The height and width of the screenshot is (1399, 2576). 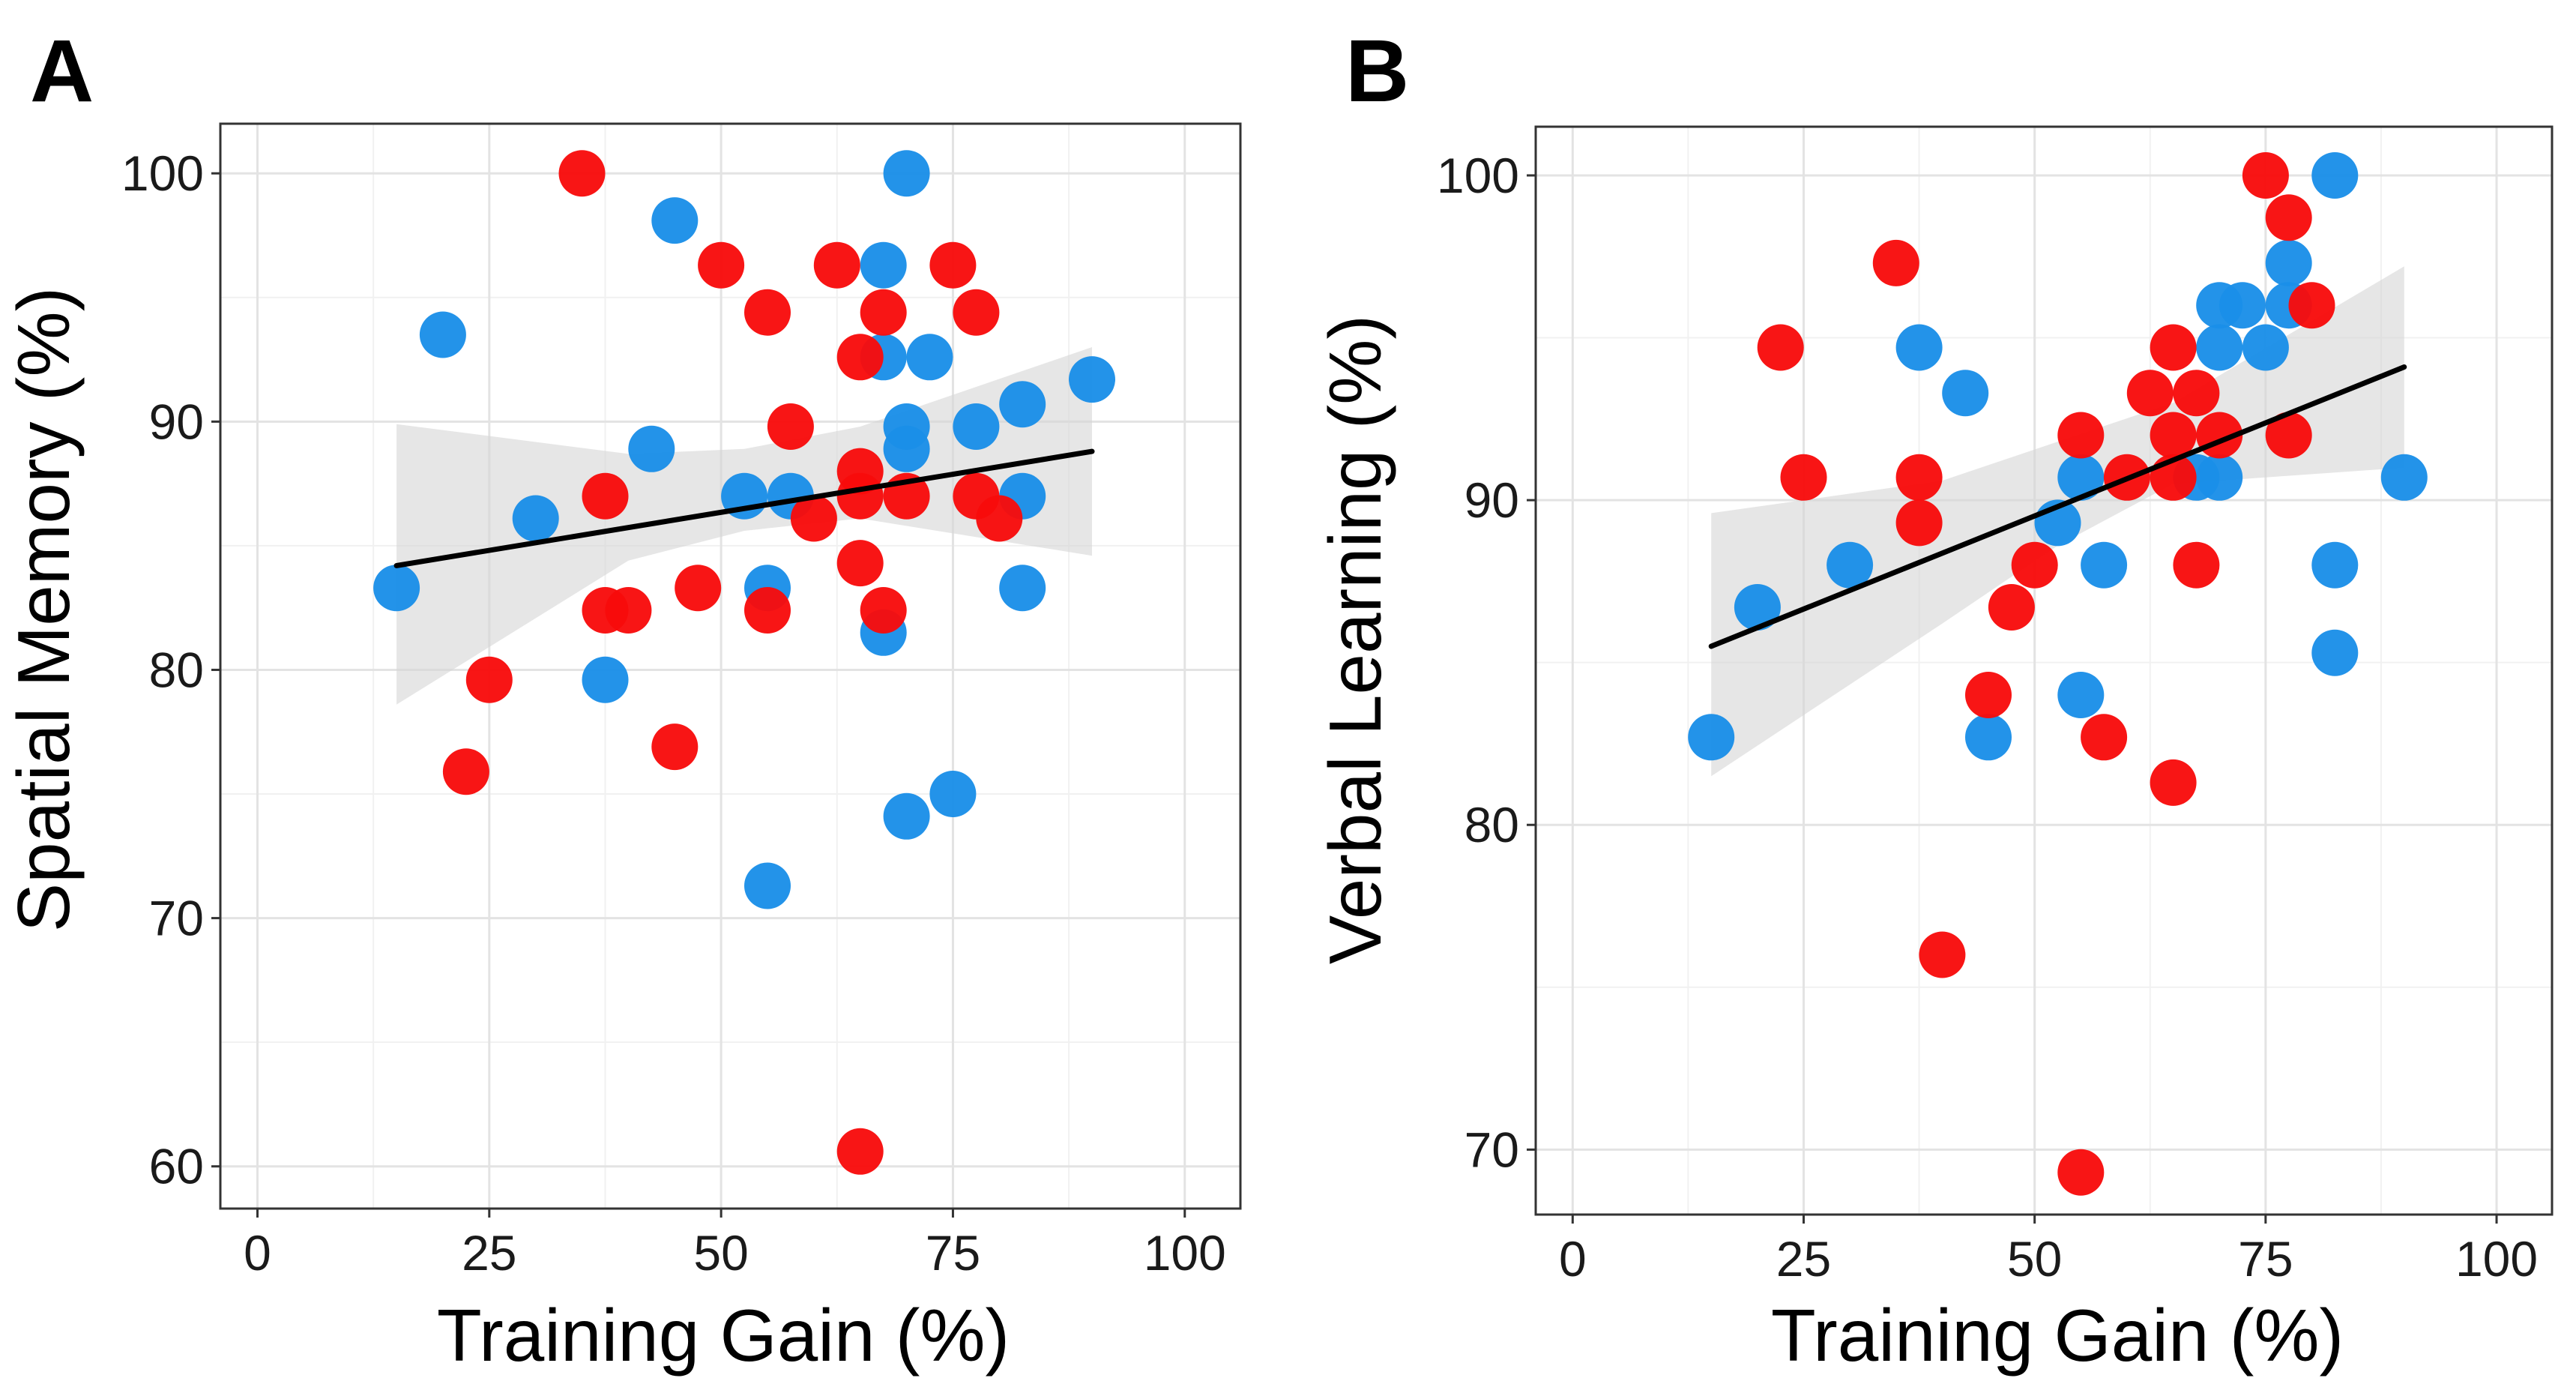 I want to click on panel-b-y-tick-label: 70, so click(x=1492, y=1149).